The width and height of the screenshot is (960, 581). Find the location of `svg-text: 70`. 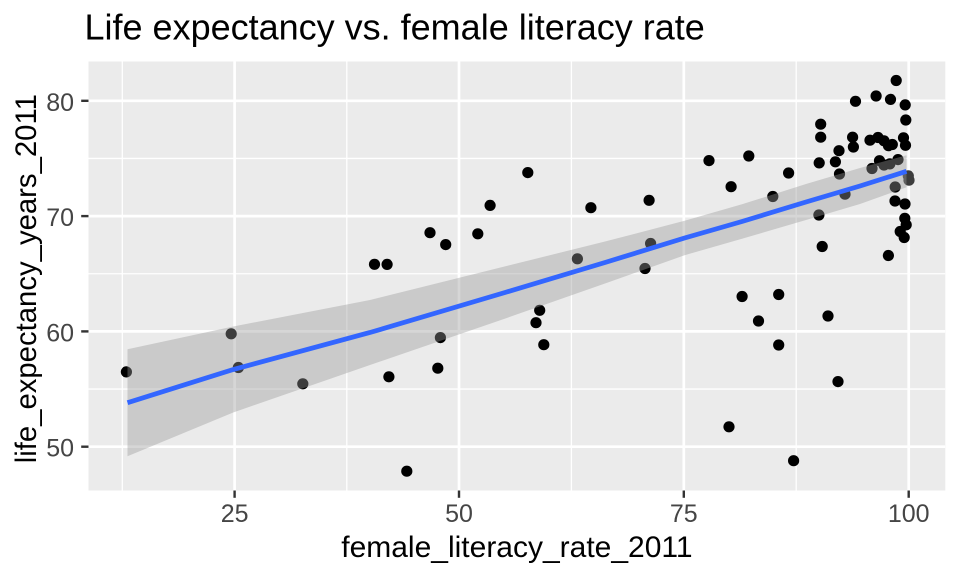

svg-text: 70 is located at coordinates (60, 218).